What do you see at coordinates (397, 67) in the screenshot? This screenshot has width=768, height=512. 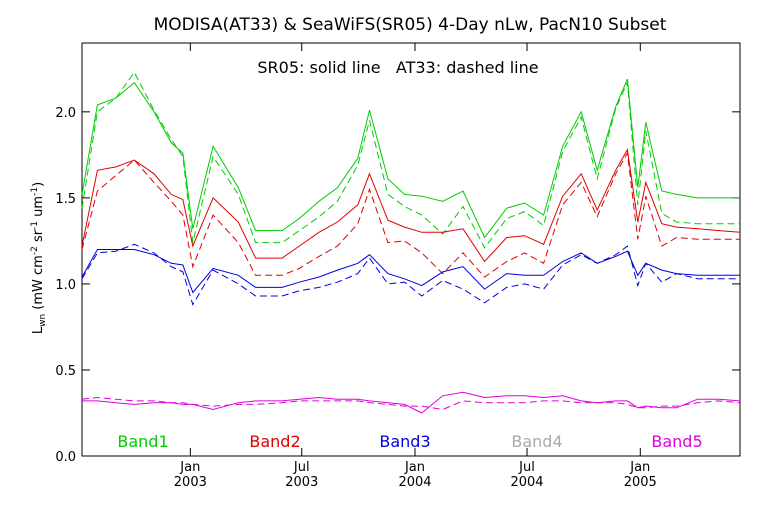 I see `line-style-note: SR05: solid line AT33: dashed line` at bounding box center [397, 67].